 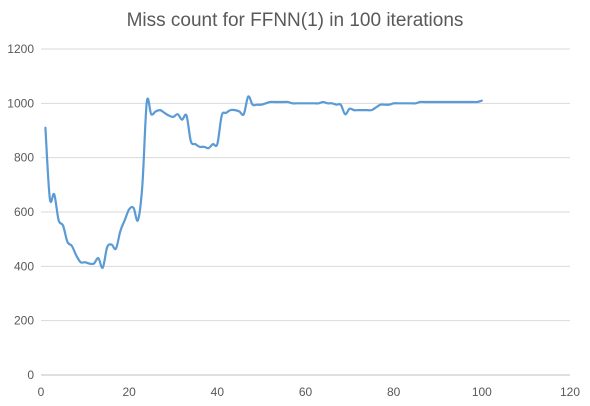 I want to click on chart-title: Miss count for FFNN(1) in 100 iterations, so click(x=295, y=20).